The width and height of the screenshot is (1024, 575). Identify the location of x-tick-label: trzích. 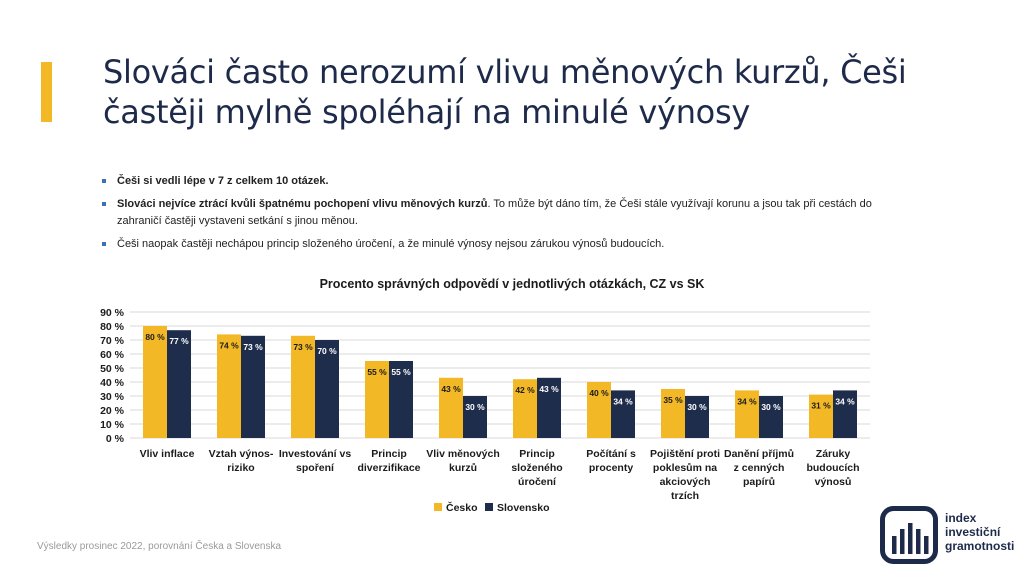
(685, 496).